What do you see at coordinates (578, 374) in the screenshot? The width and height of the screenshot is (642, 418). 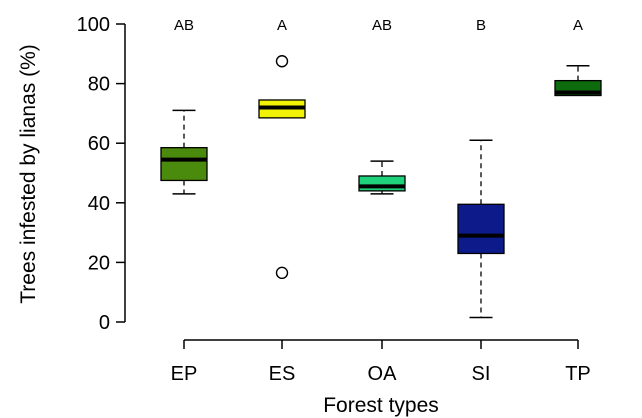 I see `x-tick-label-TP: TP` at bounding box center [578, 374].